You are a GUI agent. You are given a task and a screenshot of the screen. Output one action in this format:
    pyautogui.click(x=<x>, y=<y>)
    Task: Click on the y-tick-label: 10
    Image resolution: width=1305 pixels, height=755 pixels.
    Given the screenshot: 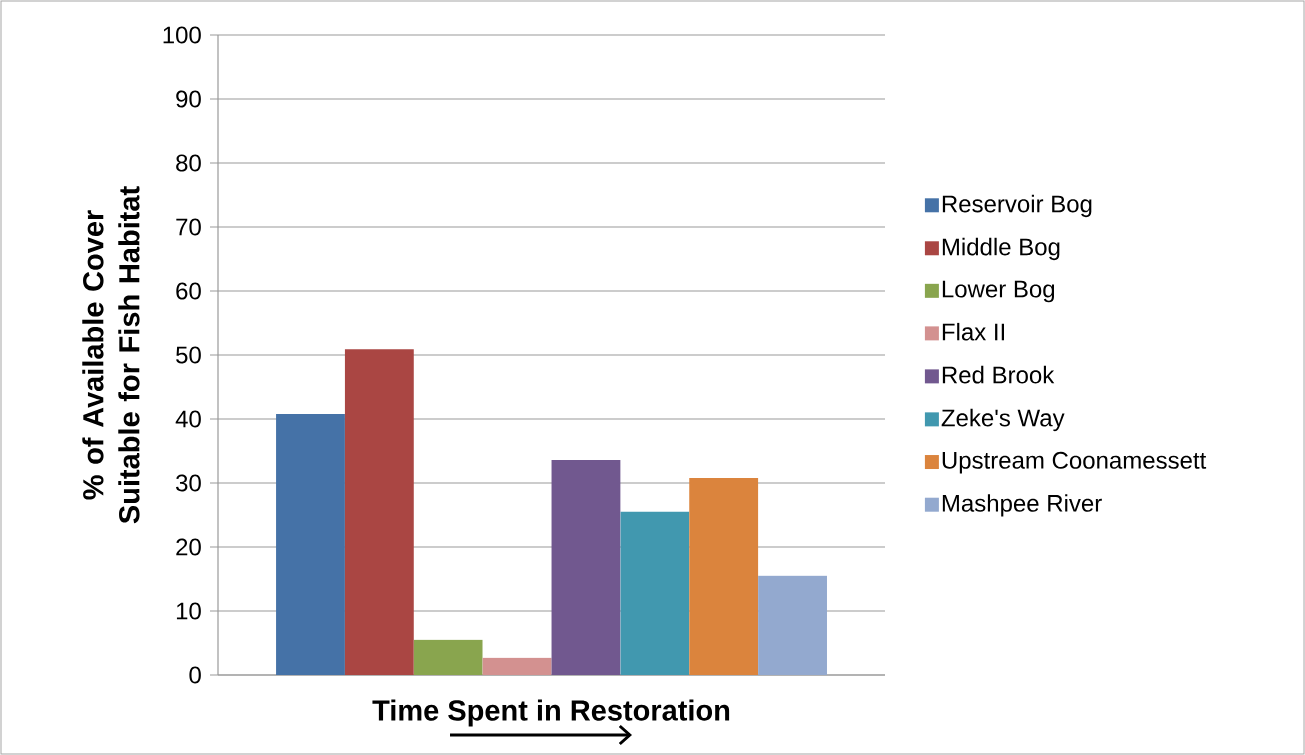 What is the action you would take?
    pyautogui.click(x=188, y=611)
    